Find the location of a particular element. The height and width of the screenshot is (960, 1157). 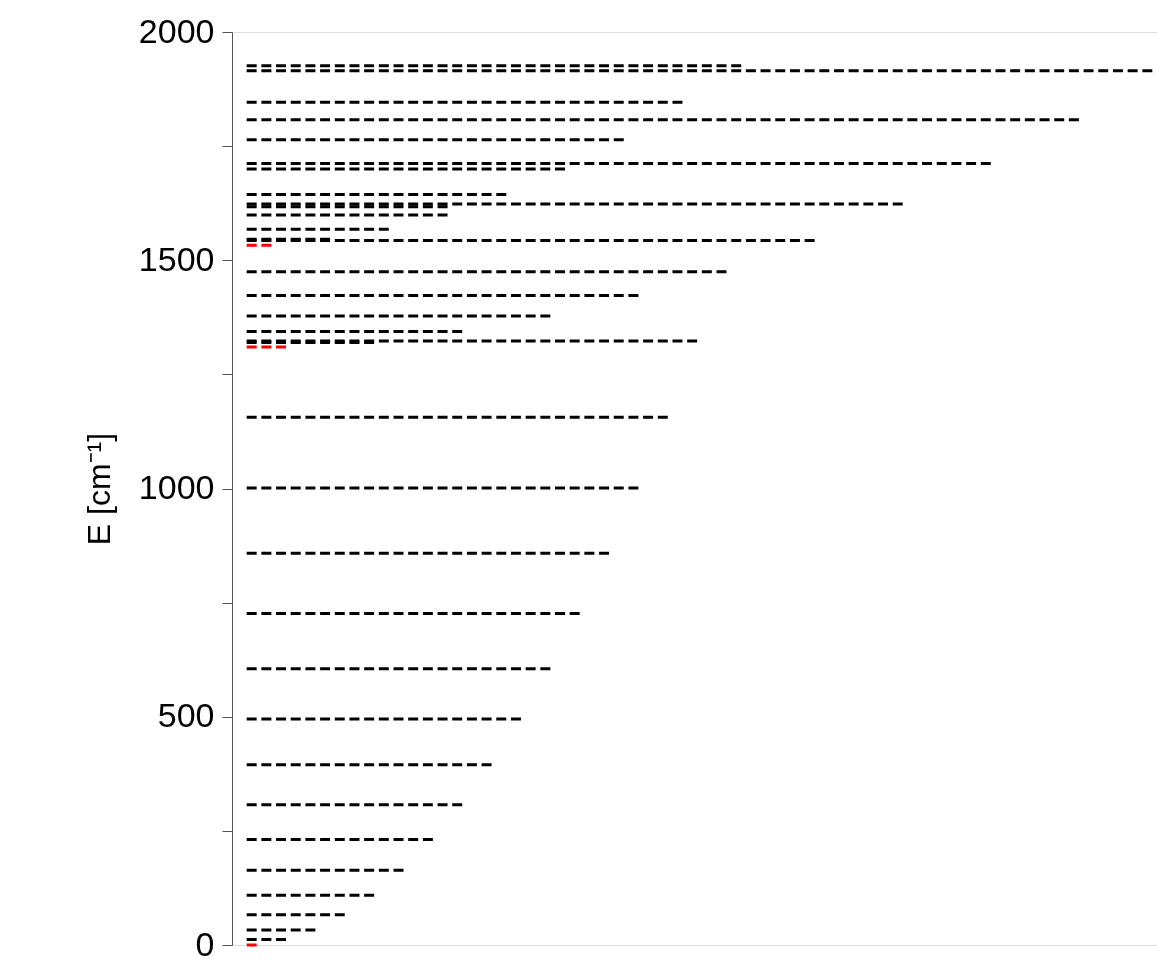

y-tick-label: 2000 is located at coordinates (176, 30).